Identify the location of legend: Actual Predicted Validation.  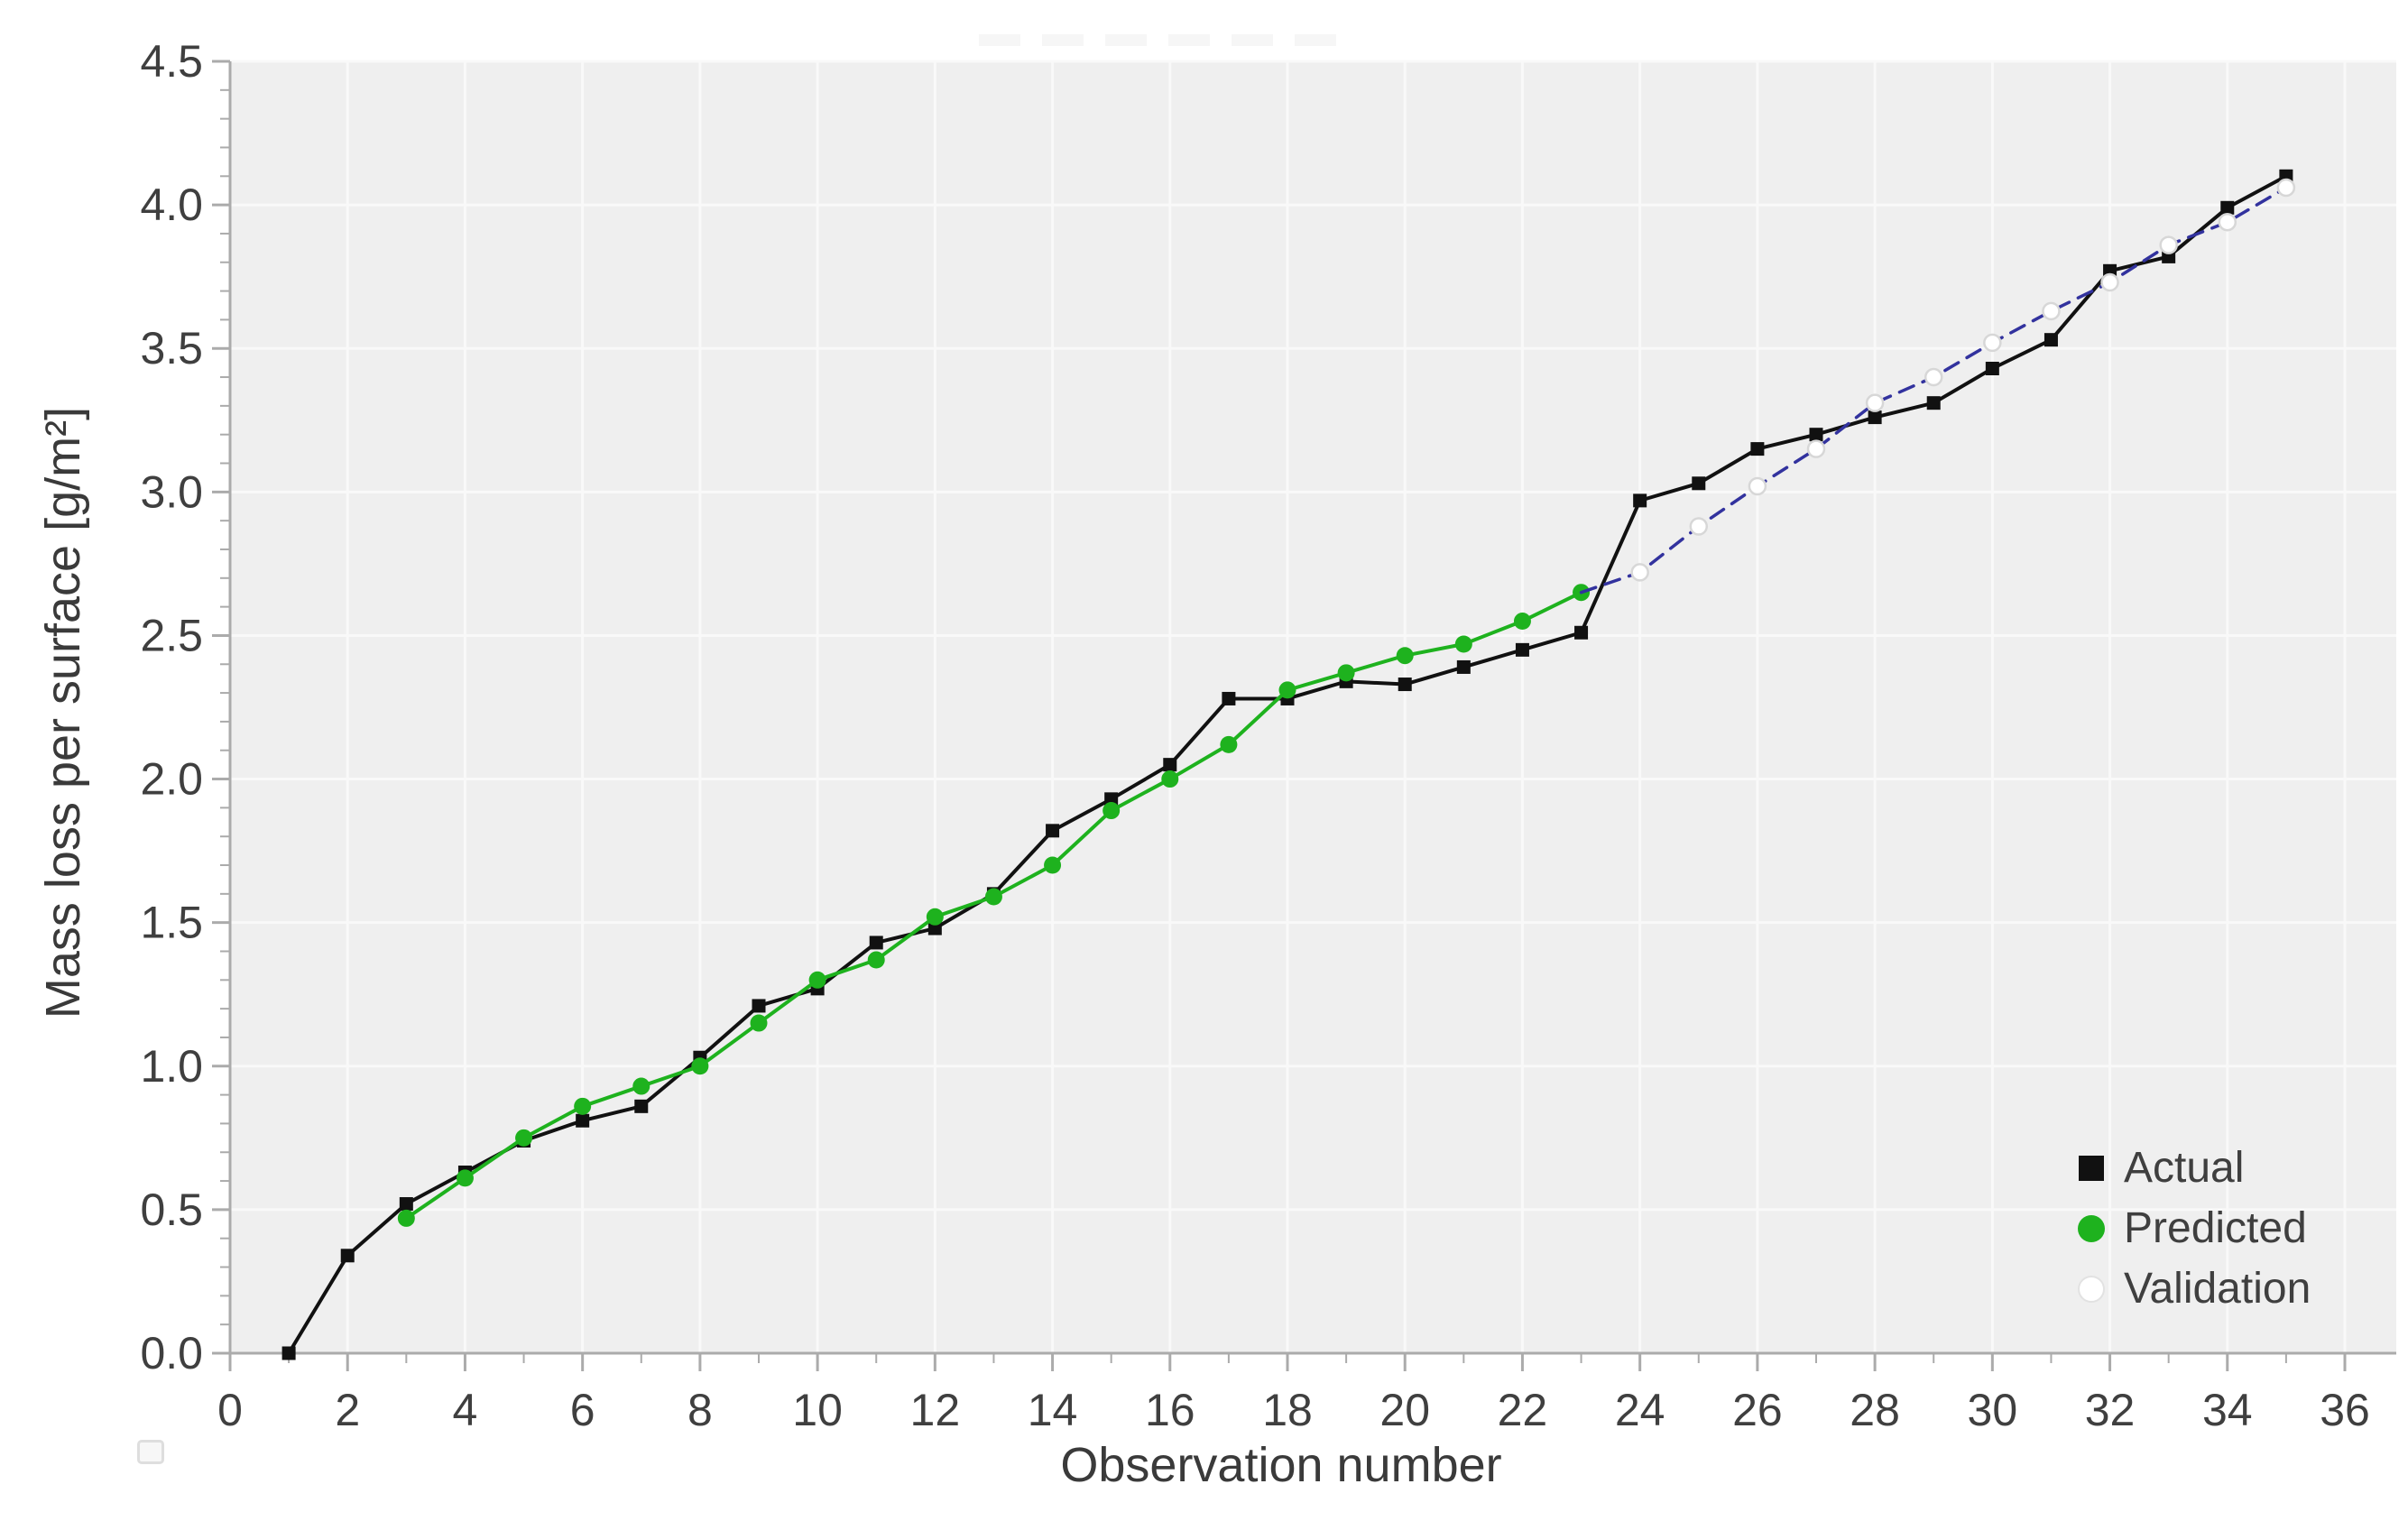
(2191, 1229).